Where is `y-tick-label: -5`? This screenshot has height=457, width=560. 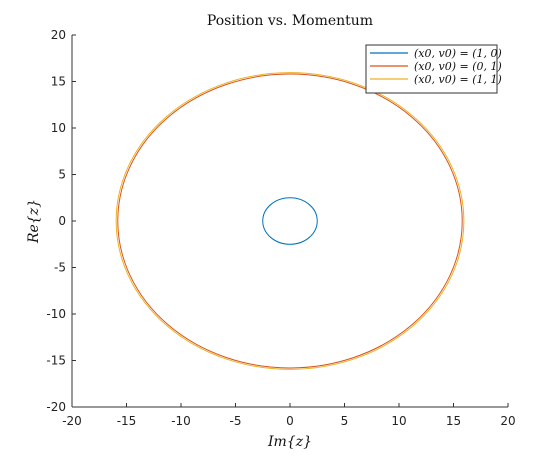
y-tick-label: -5 is located at coordinates (60, 268).